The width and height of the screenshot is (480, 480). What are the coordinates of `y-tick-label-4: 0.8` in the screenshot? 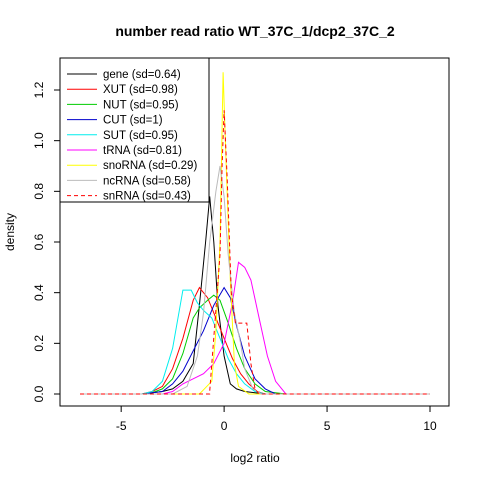 It's located at (39, 191).